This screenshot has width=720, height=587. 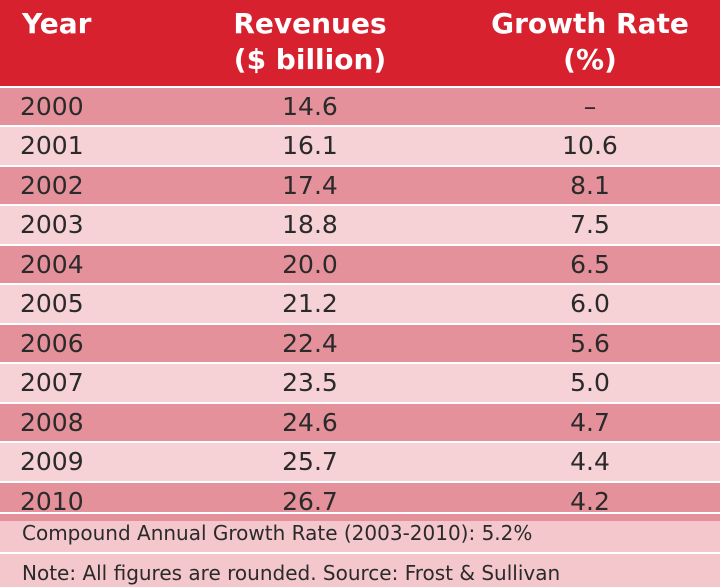 I want to click on cell-year: 2002, so click(x=52, y=185).